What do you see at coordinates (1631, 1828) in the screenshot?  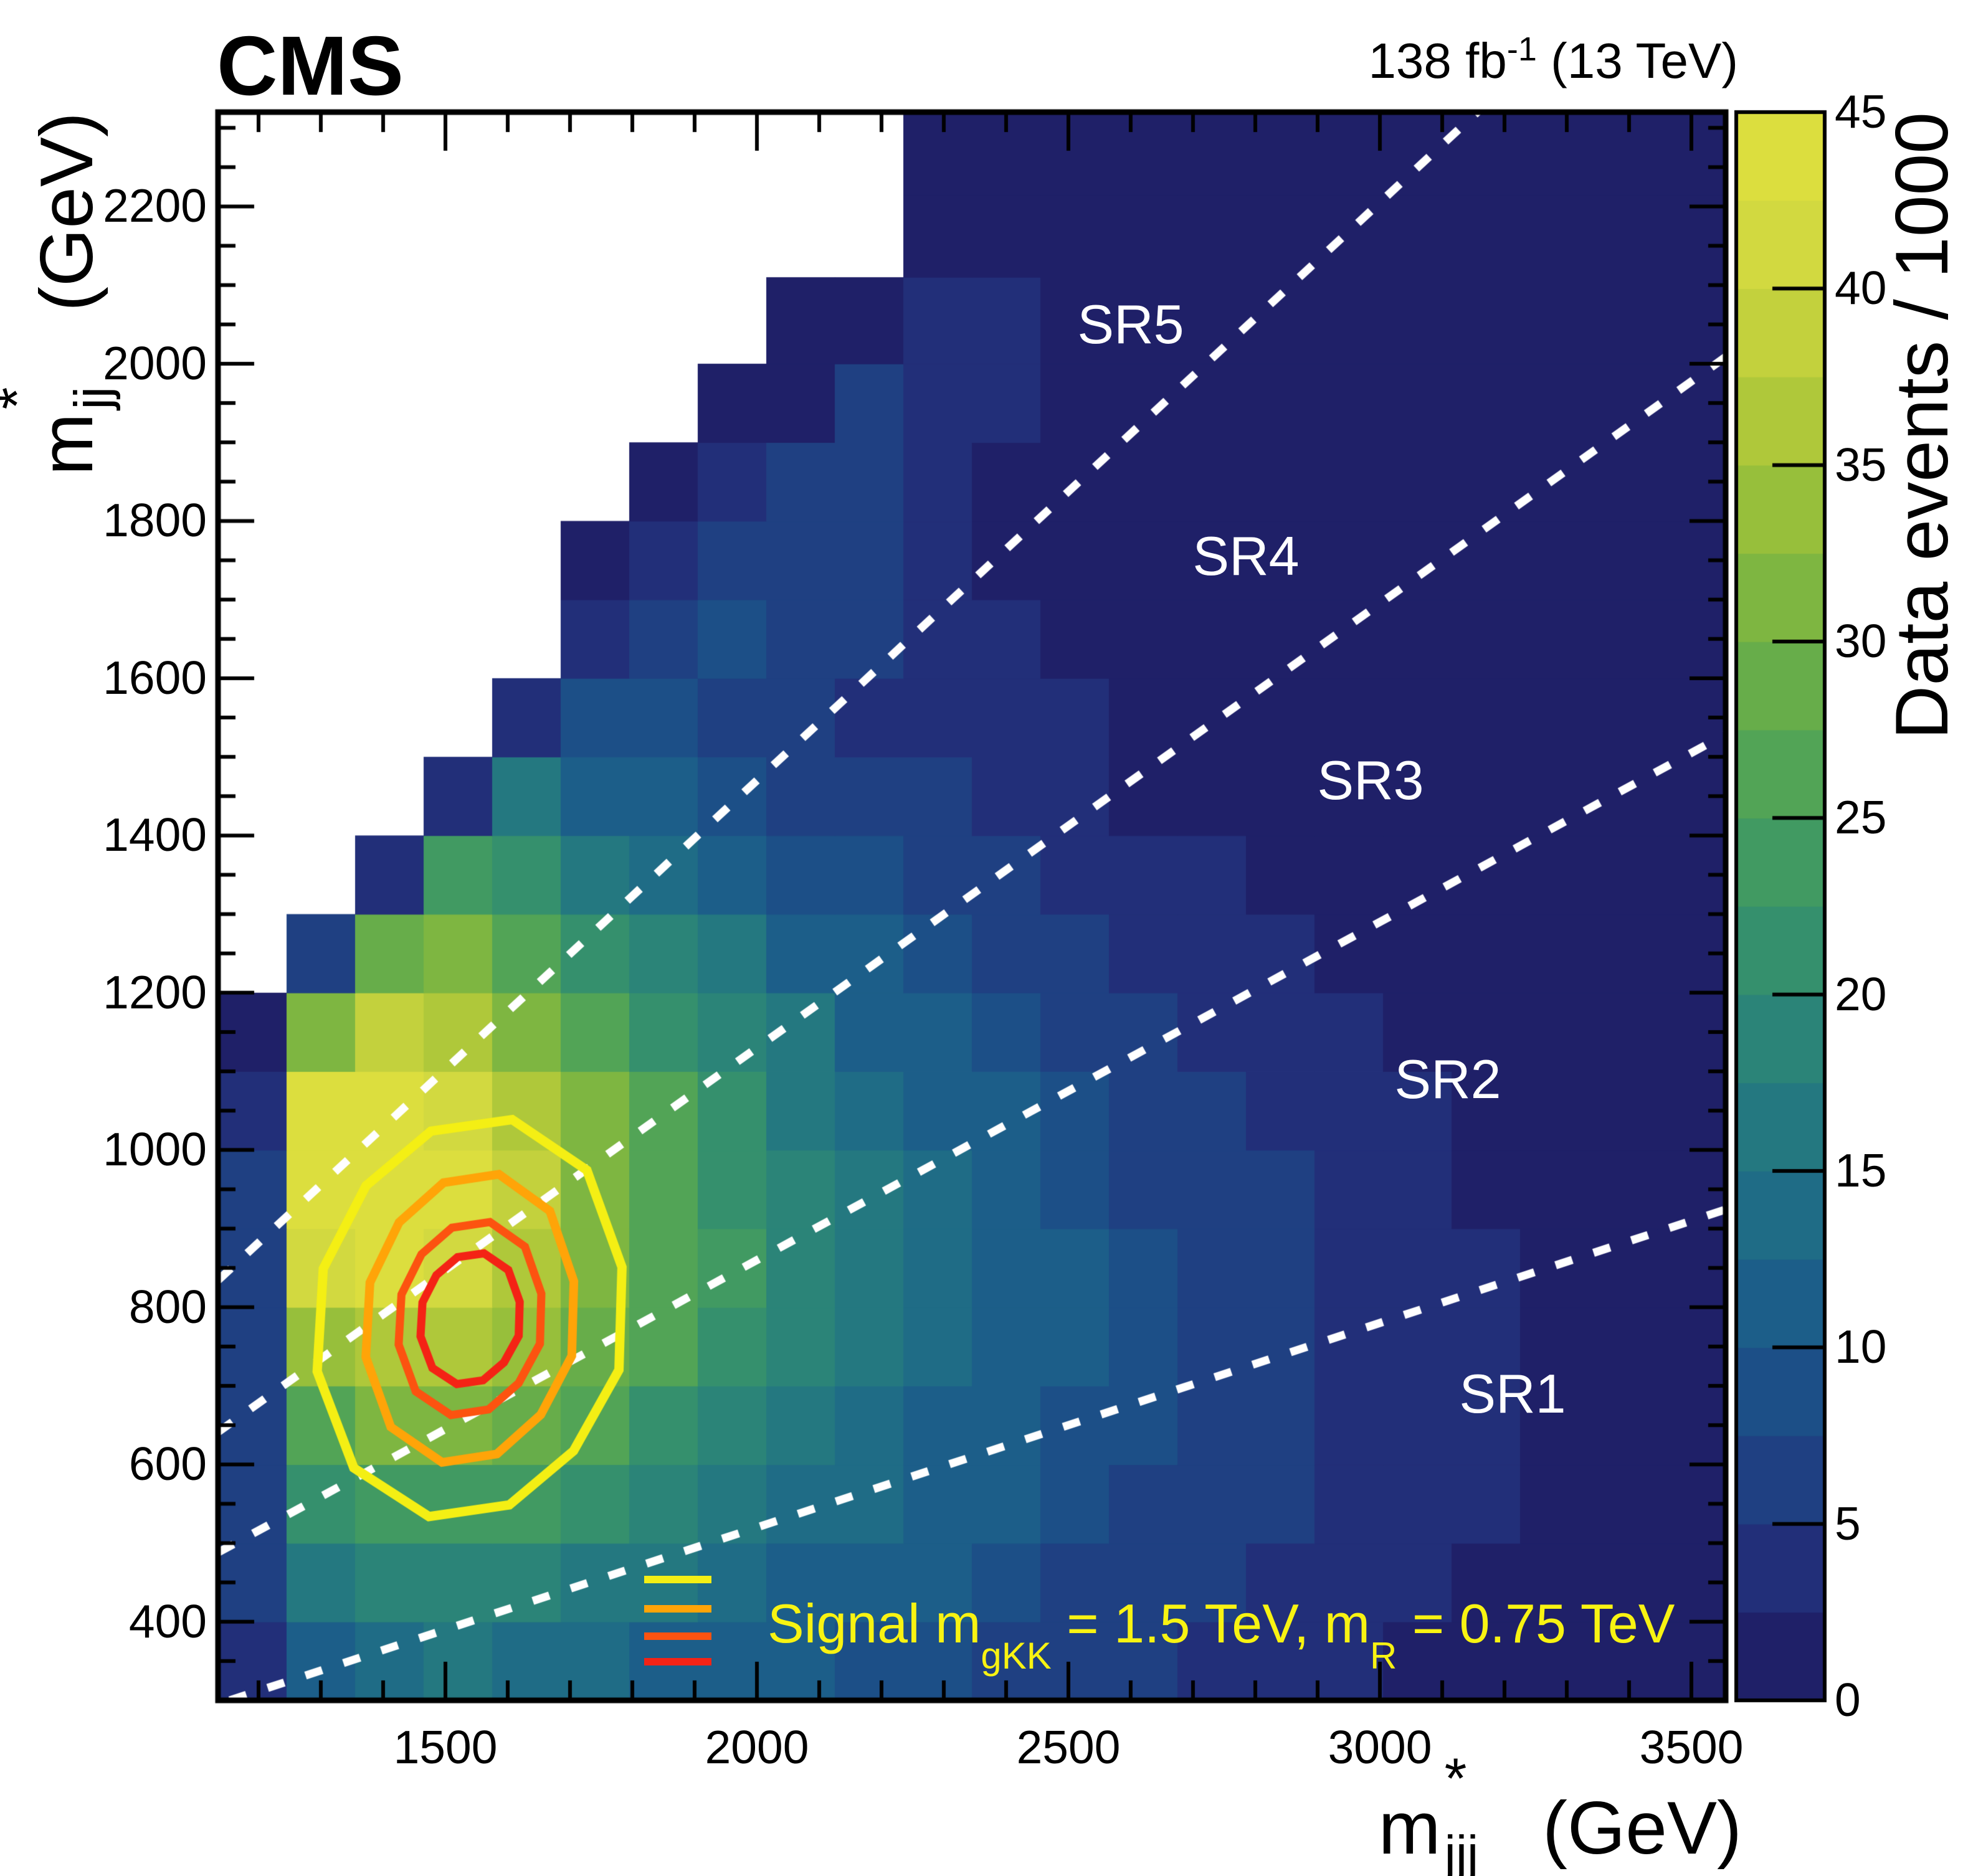 I see `x-title-unit: (GeV)` at bounding box center [1631, 1828].